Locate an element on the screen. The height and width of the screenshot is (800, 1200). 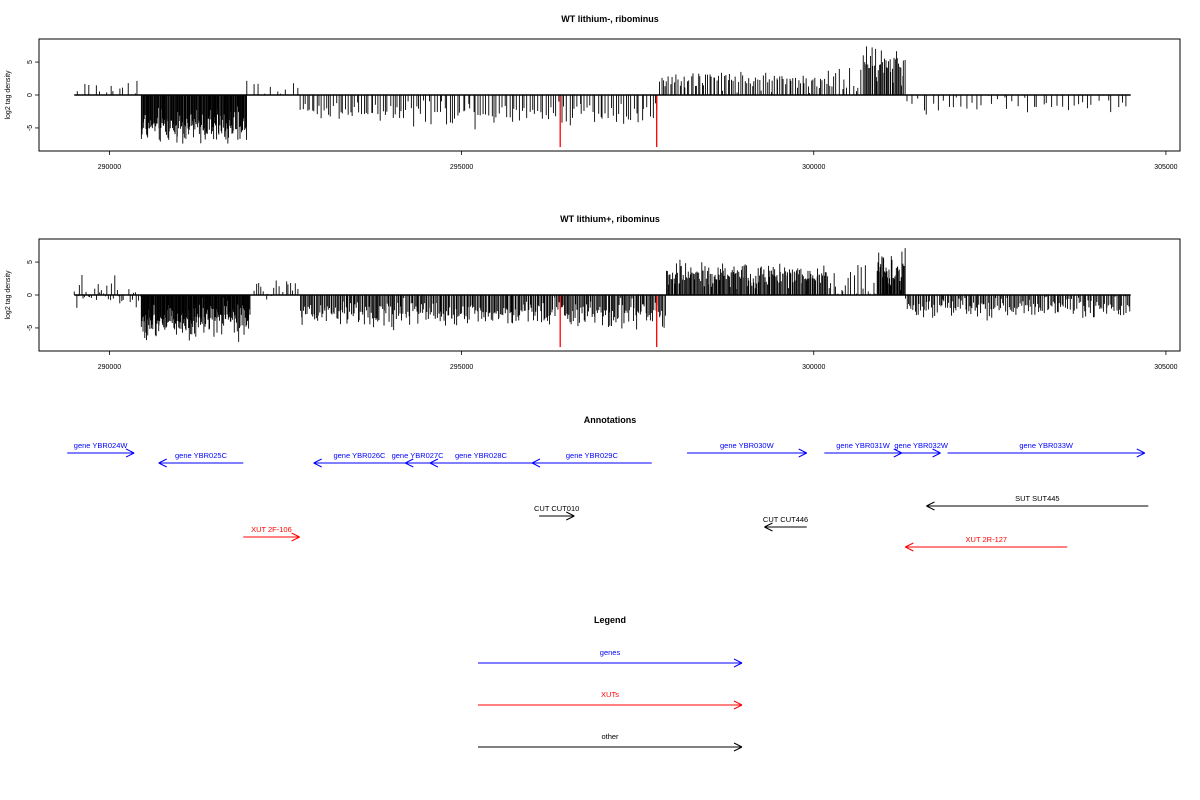
legend-items: genes XUTs other is located at coordinates (610, 700).